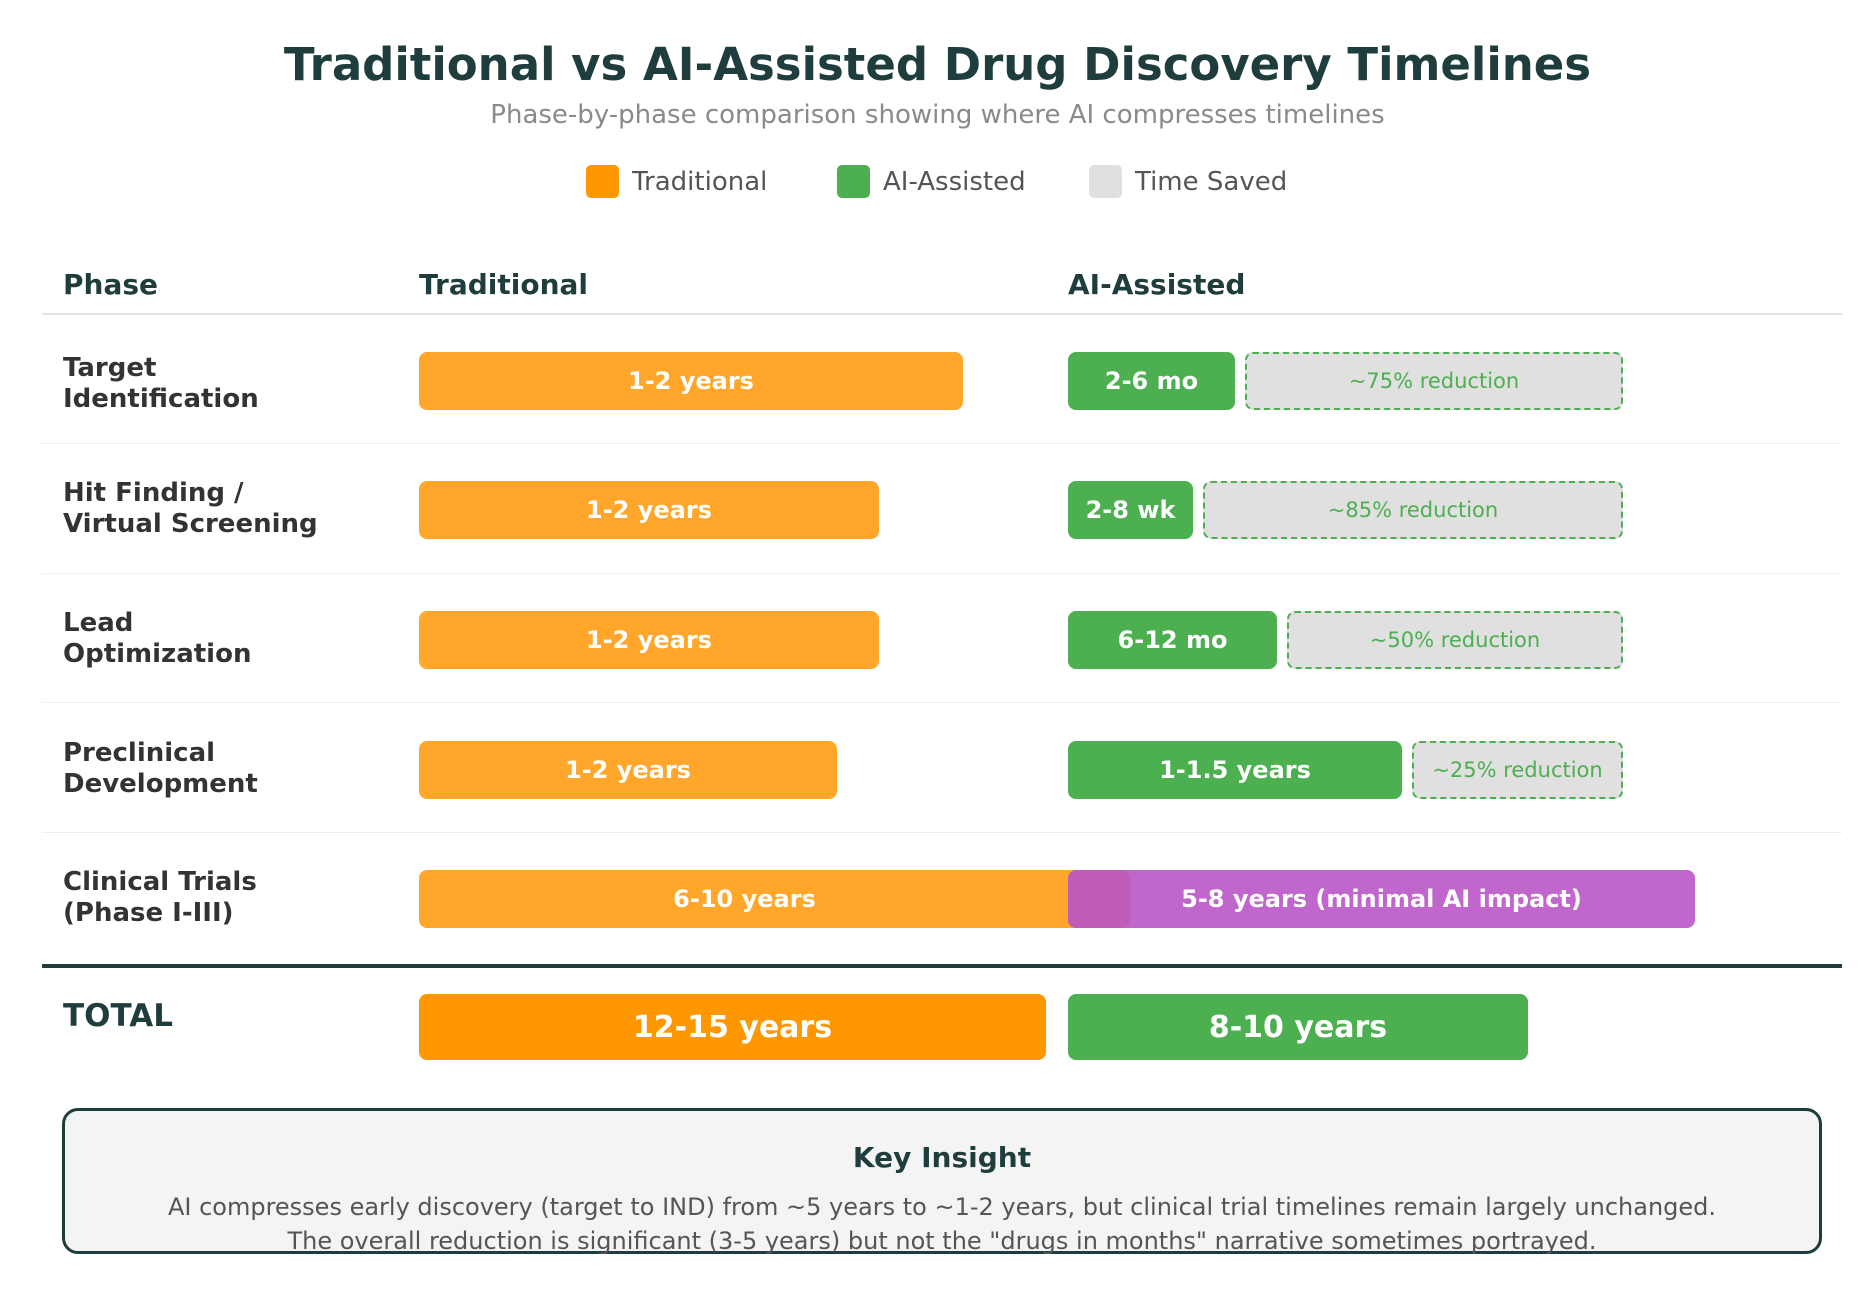 The width and height of the screenshot is (1875, 1292). What do you see at coordinates (942, 966) in the screenshot?
I see `total-divider` at bounding box center [942, 966].